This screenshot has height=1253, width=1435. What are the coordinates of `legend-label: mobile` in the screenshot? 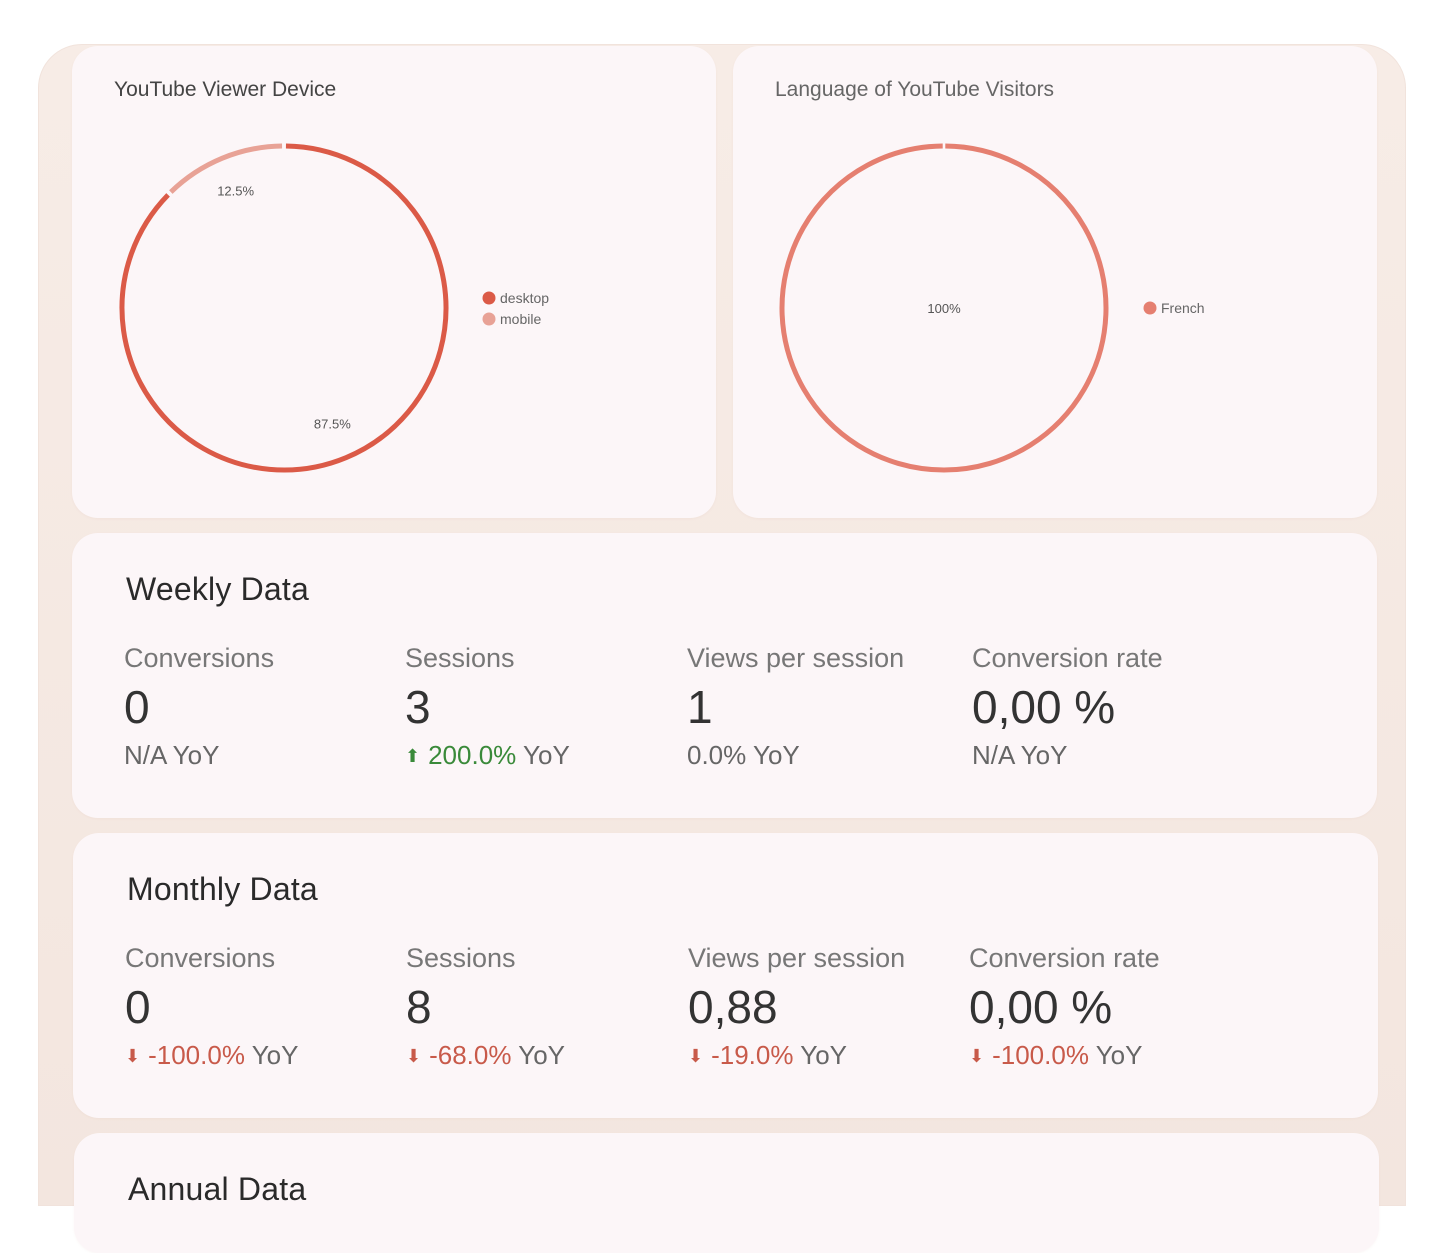 It's located at (520, 319).